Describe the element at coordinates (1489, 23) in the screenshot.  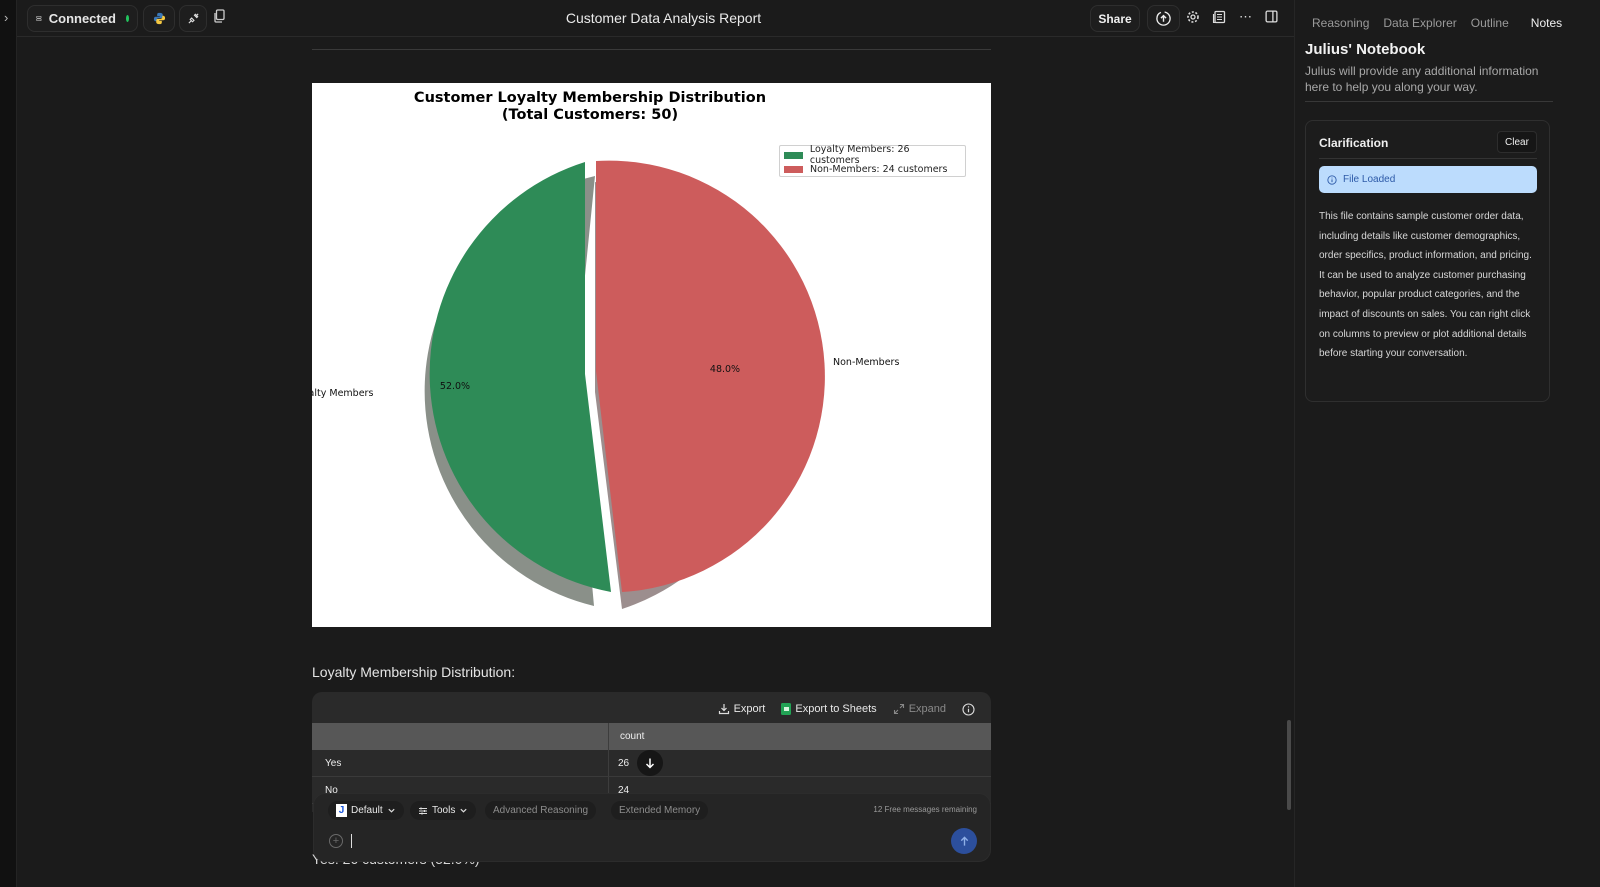
I see `tab-outline: Outline` at that location.